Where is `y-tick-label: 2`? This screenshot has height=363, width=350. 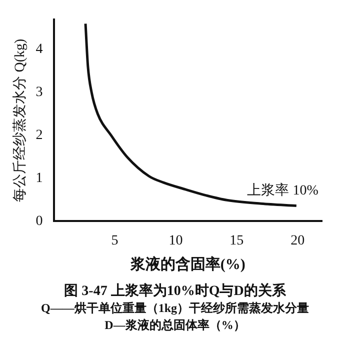 y-tick-label: 2 is located at coordinates (39, 135).